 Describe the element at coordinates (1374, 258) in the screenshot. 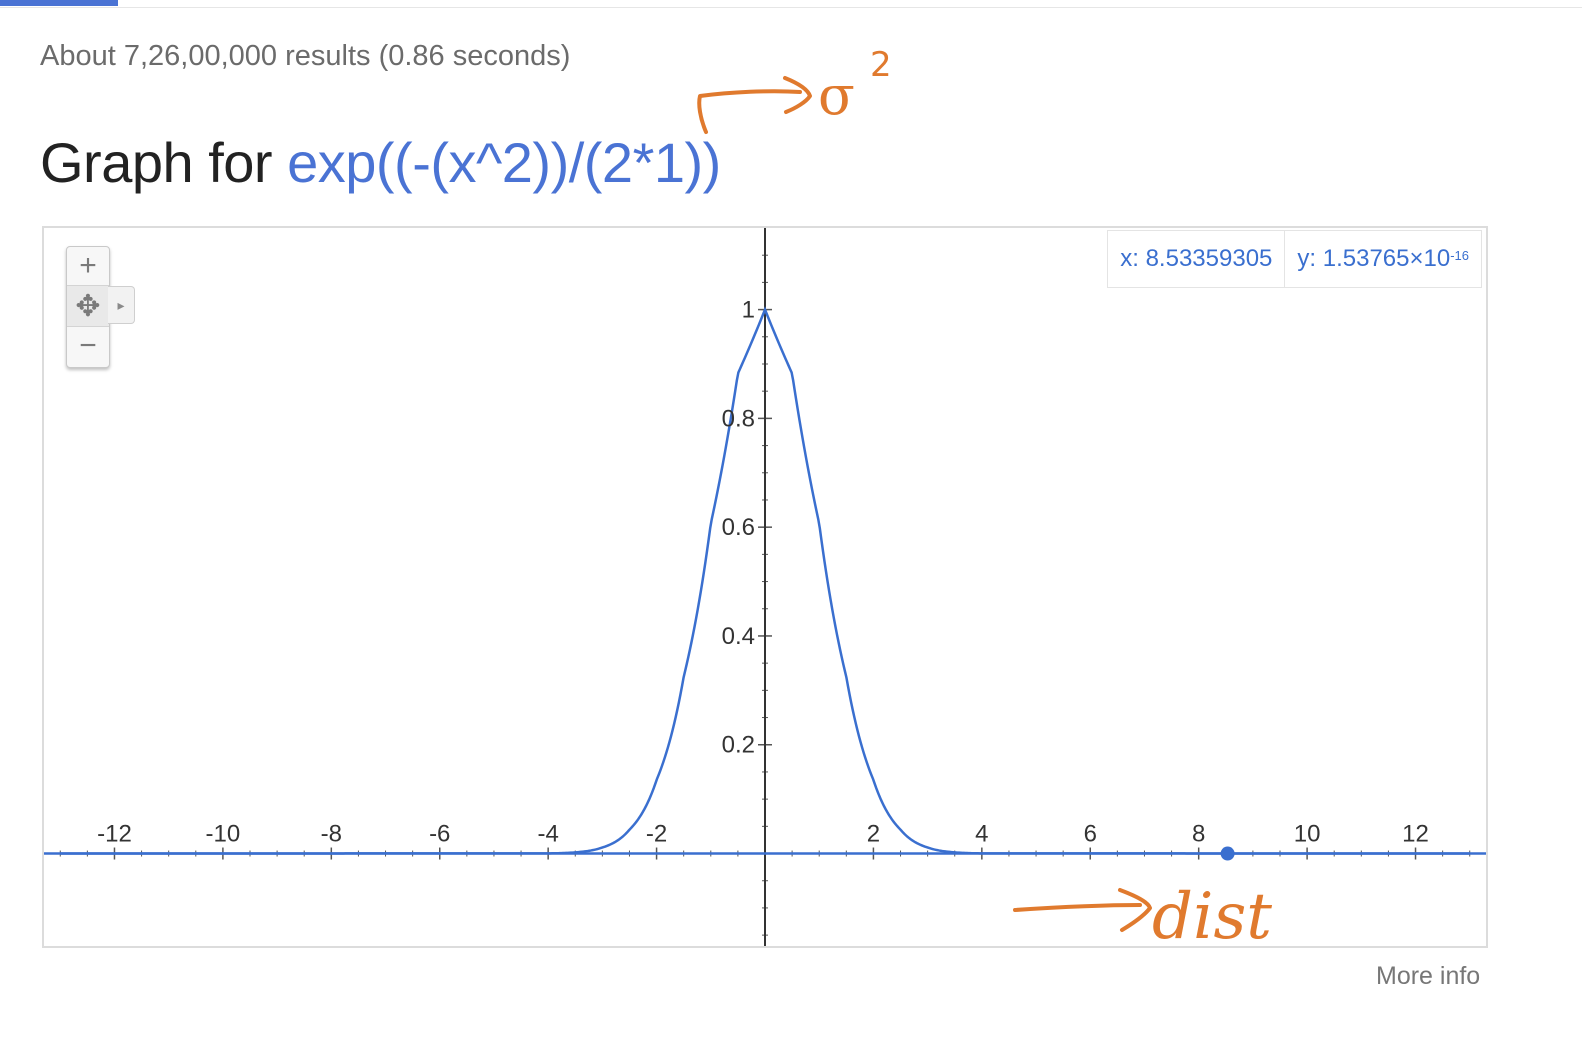

I see `y-readout-value: y: 1.53765×10` at that location.